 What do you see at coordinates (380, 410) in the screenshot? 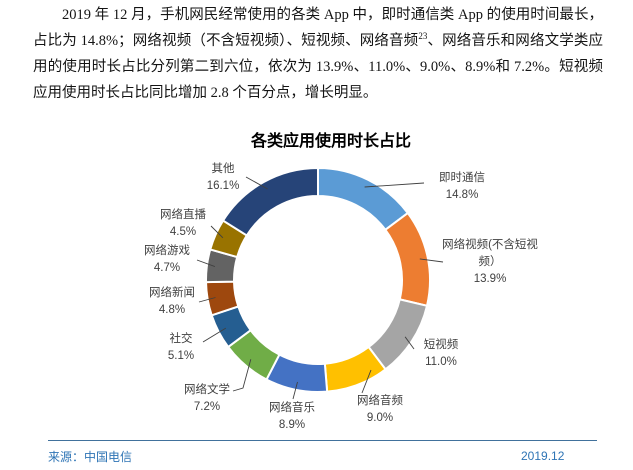
I see `slice-label-4: 网络音频 9.0%` at bounding box center [380, 410].